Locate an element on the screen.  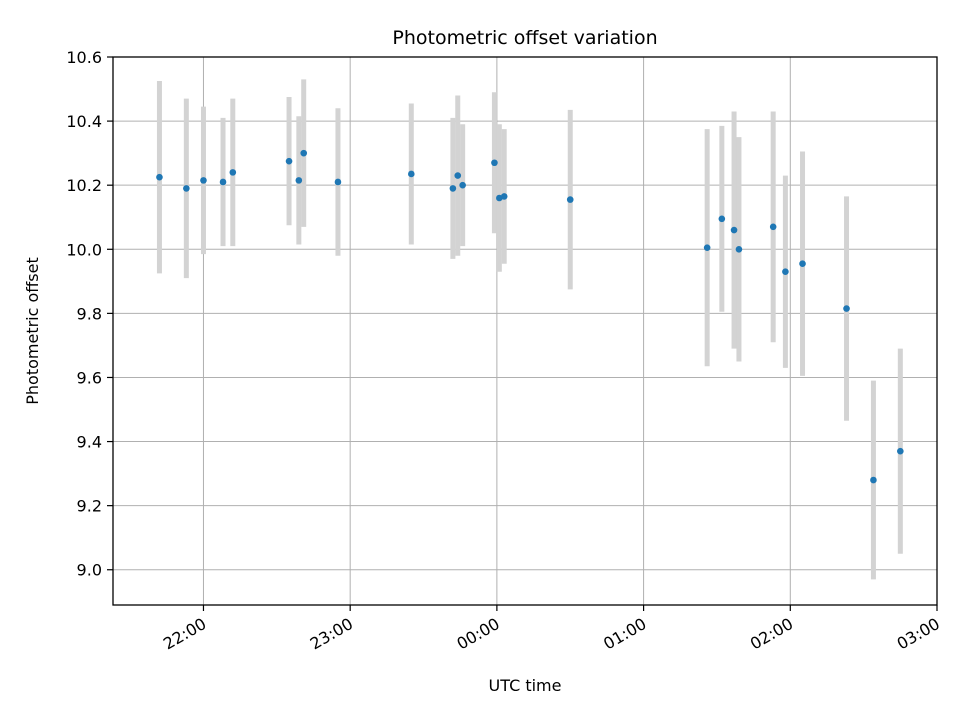
y-tick-label: 10.4 is located at coordinates (84, 121).